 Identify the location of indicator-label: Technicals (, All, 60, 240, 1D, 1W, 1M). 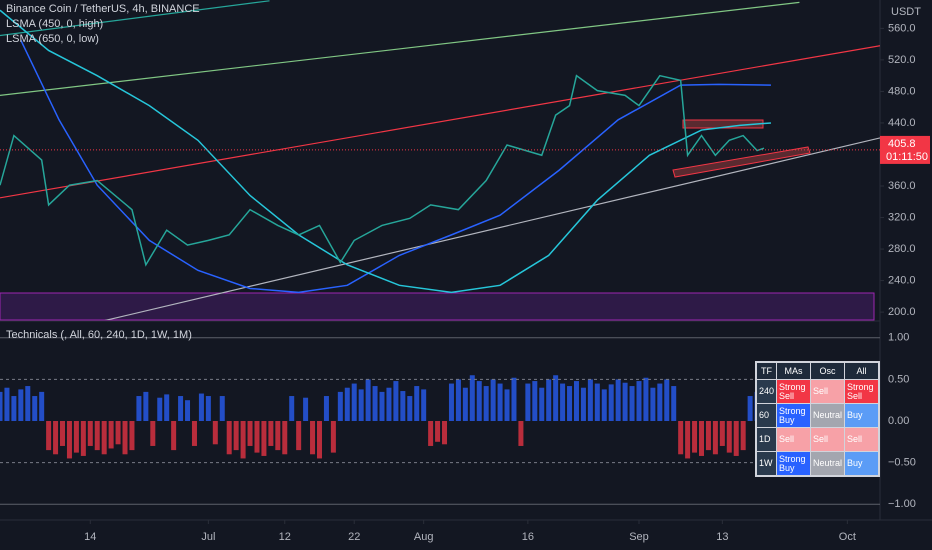
(99, 335).